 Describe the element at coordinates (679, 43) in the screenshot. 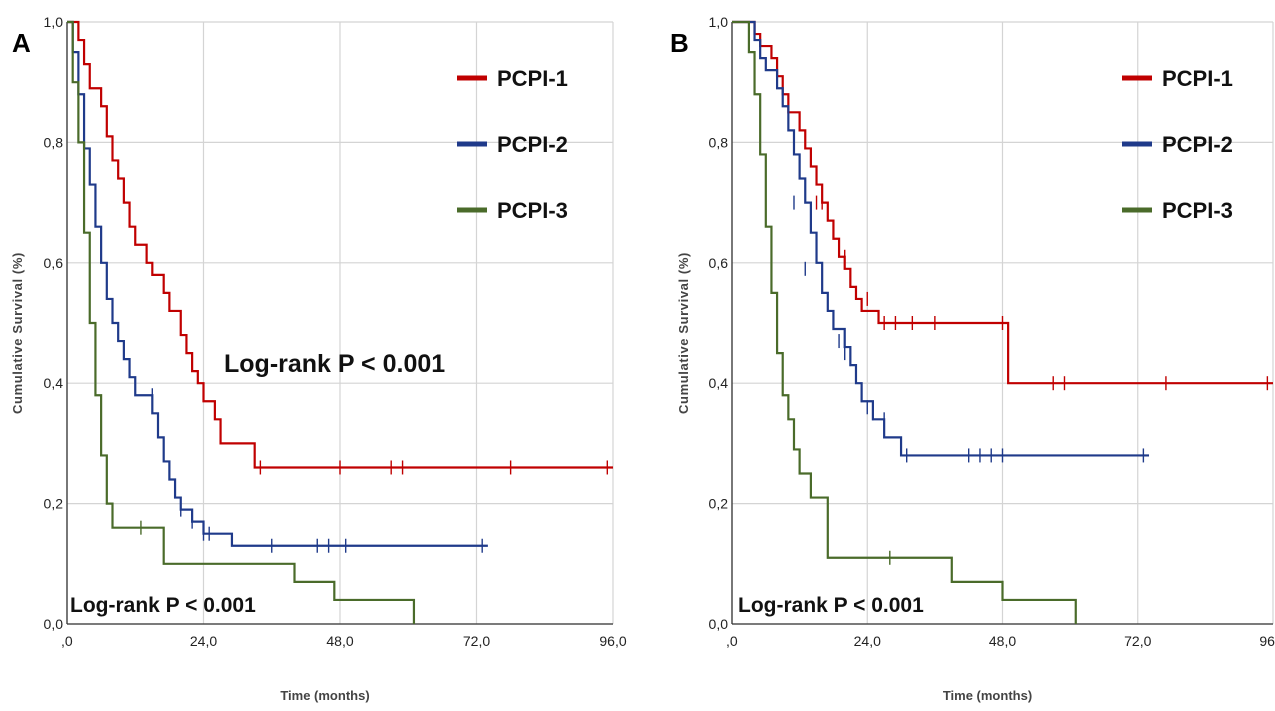

I see `panel-label: B` at that location.